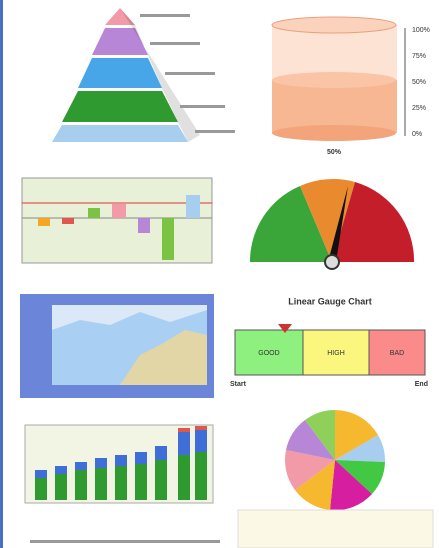 This screenshot has width=439, height=548. I want to click on tick-label: 75%, so click(419, 56).